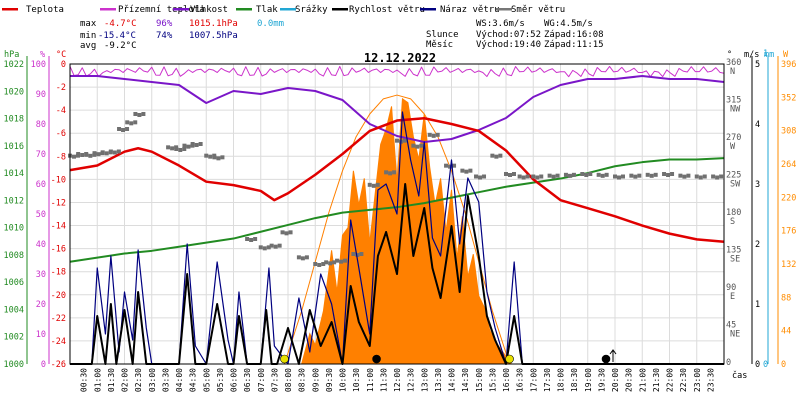 The width and height of the screenshot is (800, 400). What do you see at coordinates (731, 288) in the screenshot?
I see `dir-tick-label: 90` at bounding box center [731, 288].